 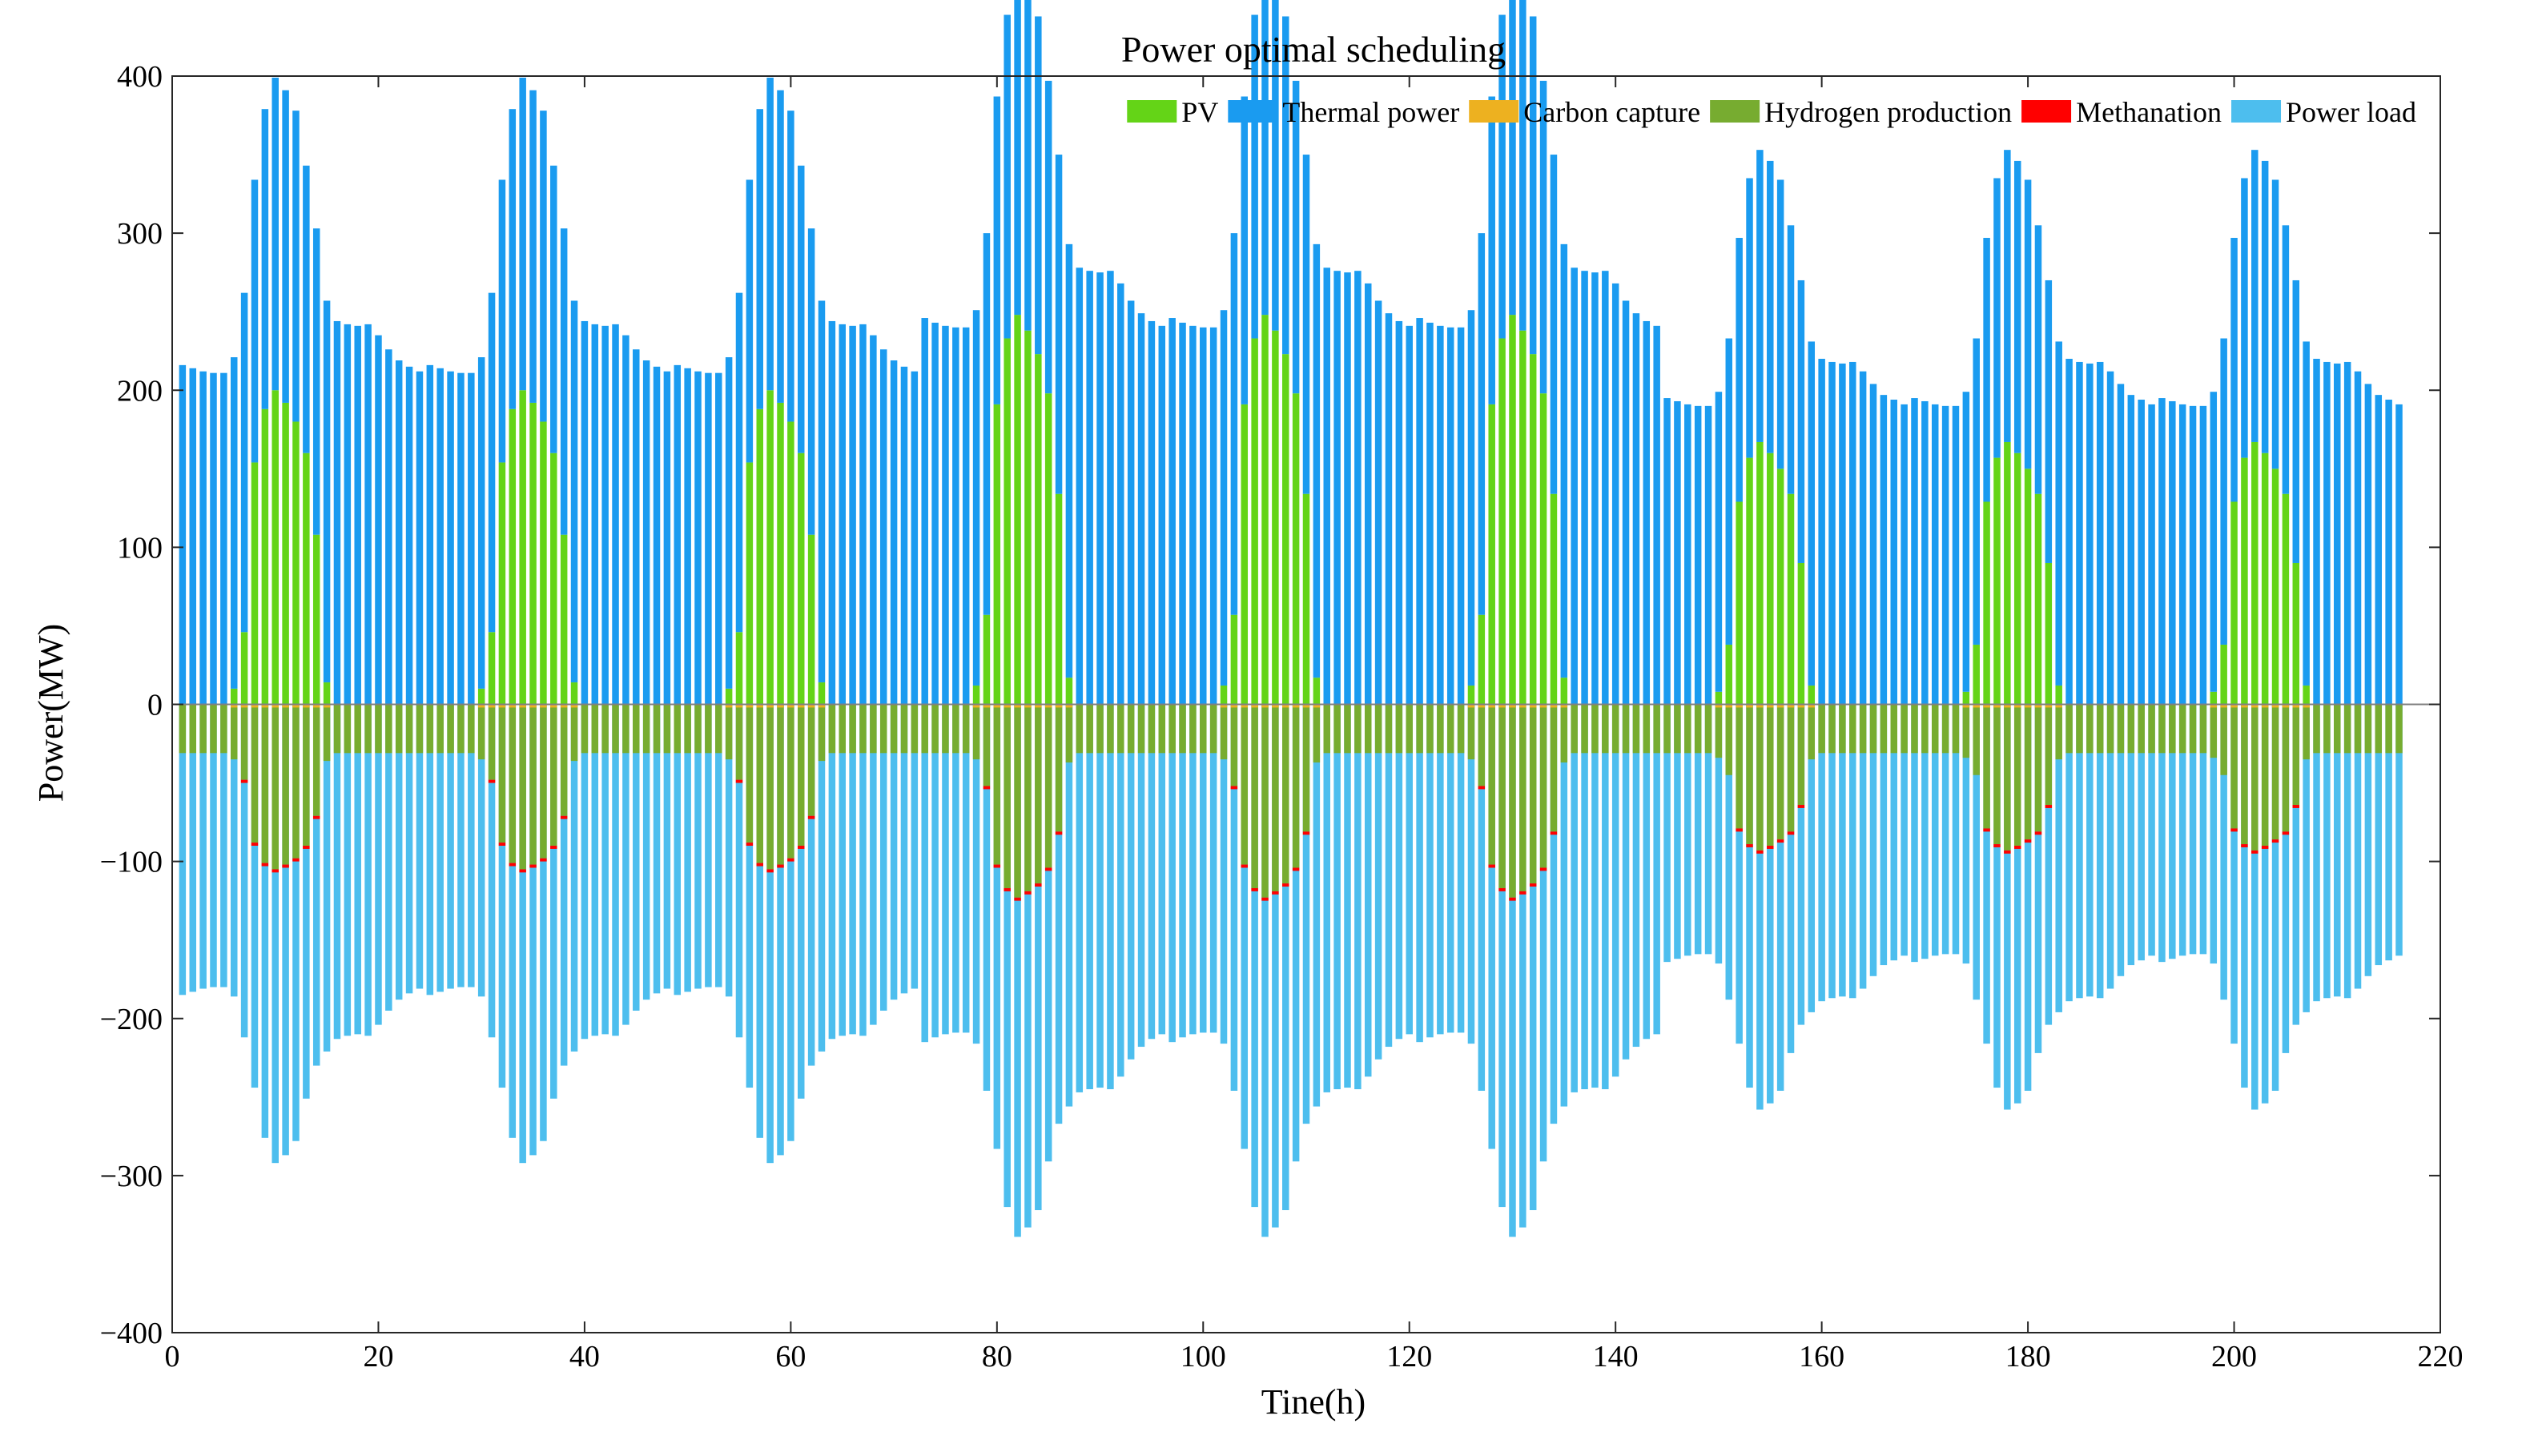 What do you see at coordinates (997, 1357) in the screenshot?
I see `x-tick-label: 80` at bounding box center [997, 1357].